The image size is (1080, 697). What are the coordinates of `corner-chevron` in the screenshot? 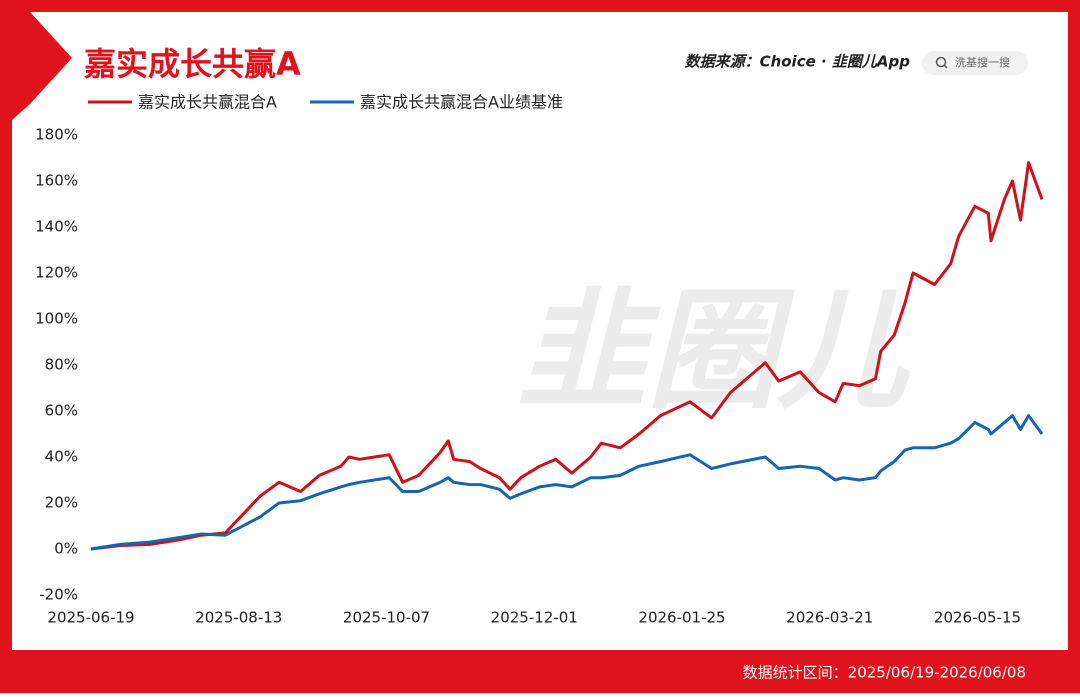 It's located at (42, 66).